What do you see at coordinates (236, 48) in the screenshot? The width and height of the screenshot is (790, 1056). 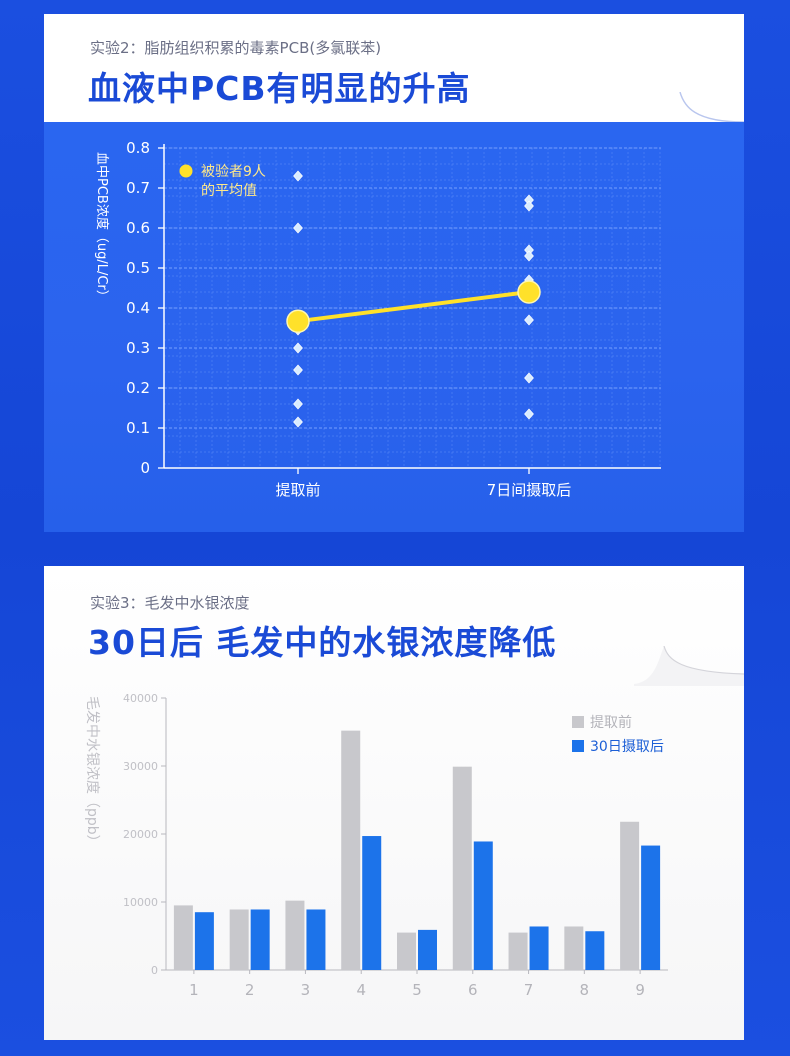 I see `section1-subtitle: 实验2：脂肪组织积累的毒素PCB(多氯联苯)` at bounding box center [236, 48].